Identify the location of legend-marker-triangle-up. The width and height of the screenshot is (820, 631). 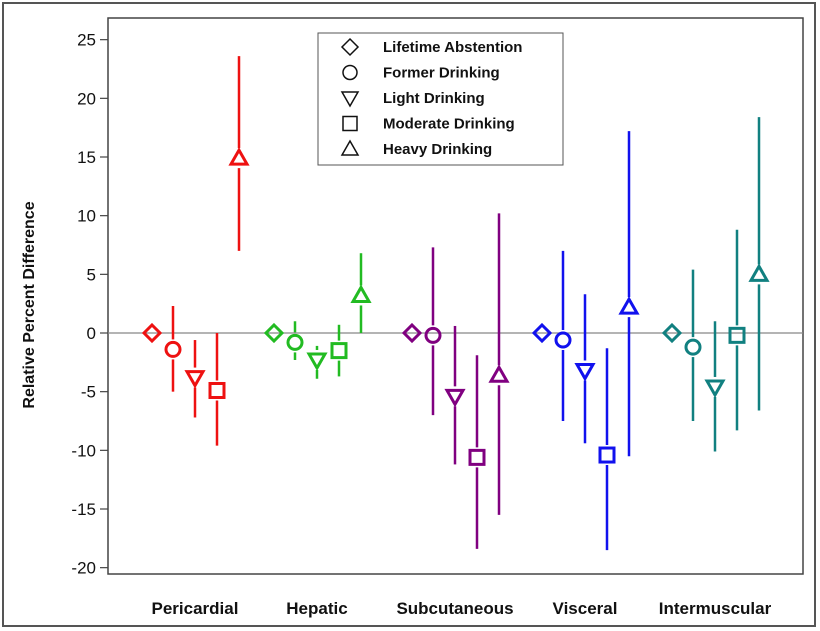
(350, 147).